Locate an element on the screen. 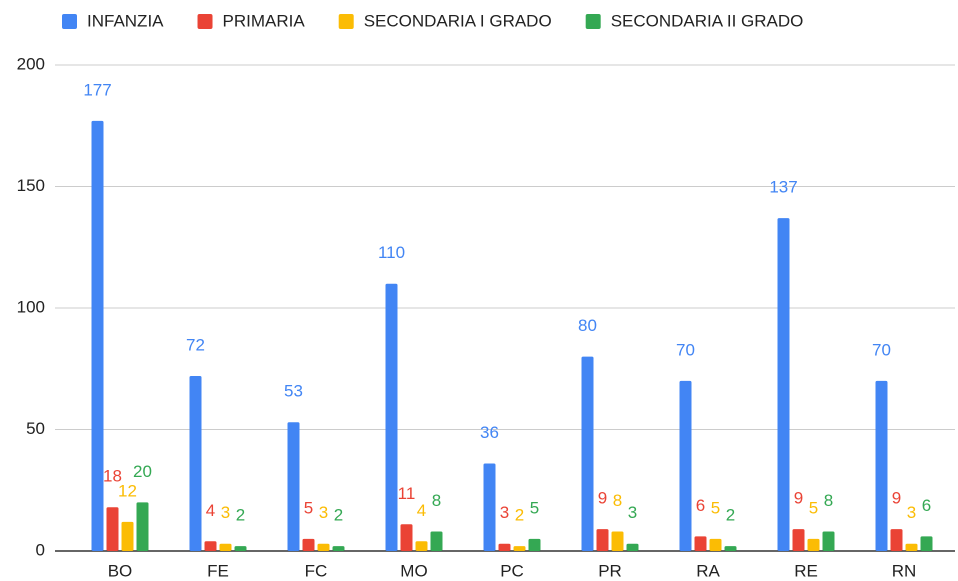 This screenshot has width=958, height=581. data-label: 177 is located at coordinates (97, 89).